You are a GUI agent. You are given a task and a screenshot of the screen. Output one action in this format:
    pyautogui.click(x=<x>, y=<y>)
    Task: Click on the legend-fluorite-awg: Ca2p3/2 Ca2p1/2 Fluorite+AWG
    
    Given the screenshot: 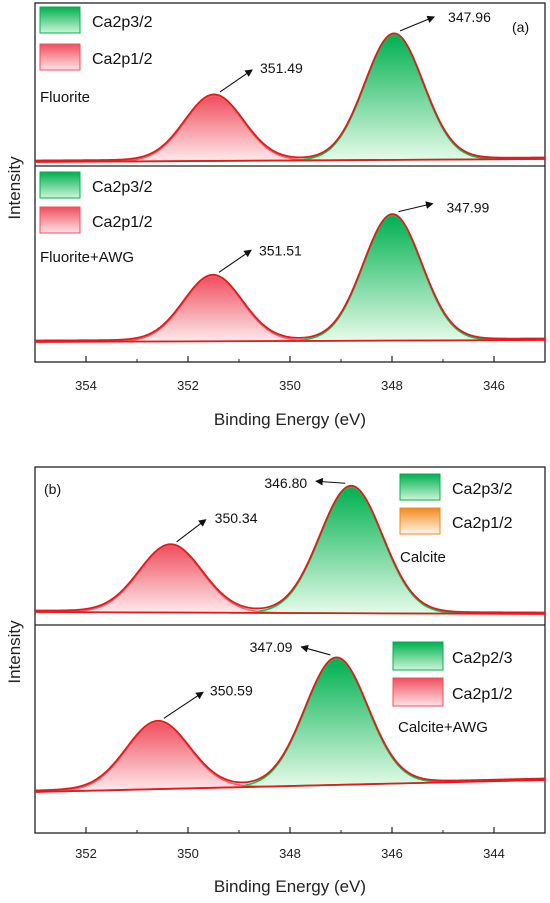 What is the action you would take?
    pyautogui.click(x=96, y=218)
    